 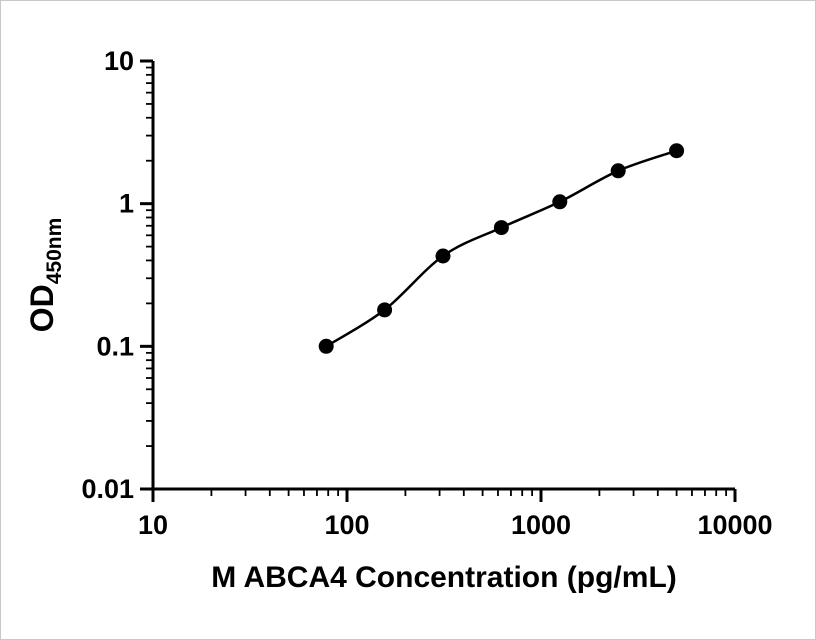 What do you see at coordinates (119, 61) in the screenshot?
I see `y-tick-label: 10` at bounding box center [119, 61].